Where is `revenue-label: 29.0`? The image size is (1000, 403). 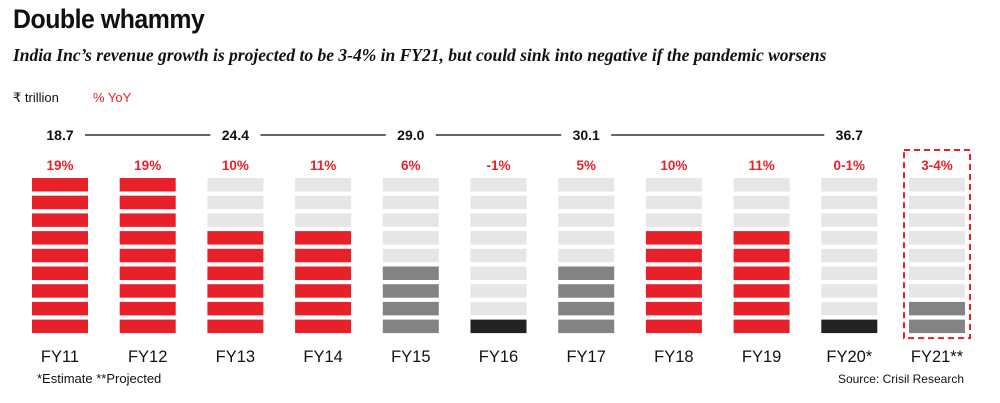 revenue-label: 29.0 is located at coordinates (410, 135).